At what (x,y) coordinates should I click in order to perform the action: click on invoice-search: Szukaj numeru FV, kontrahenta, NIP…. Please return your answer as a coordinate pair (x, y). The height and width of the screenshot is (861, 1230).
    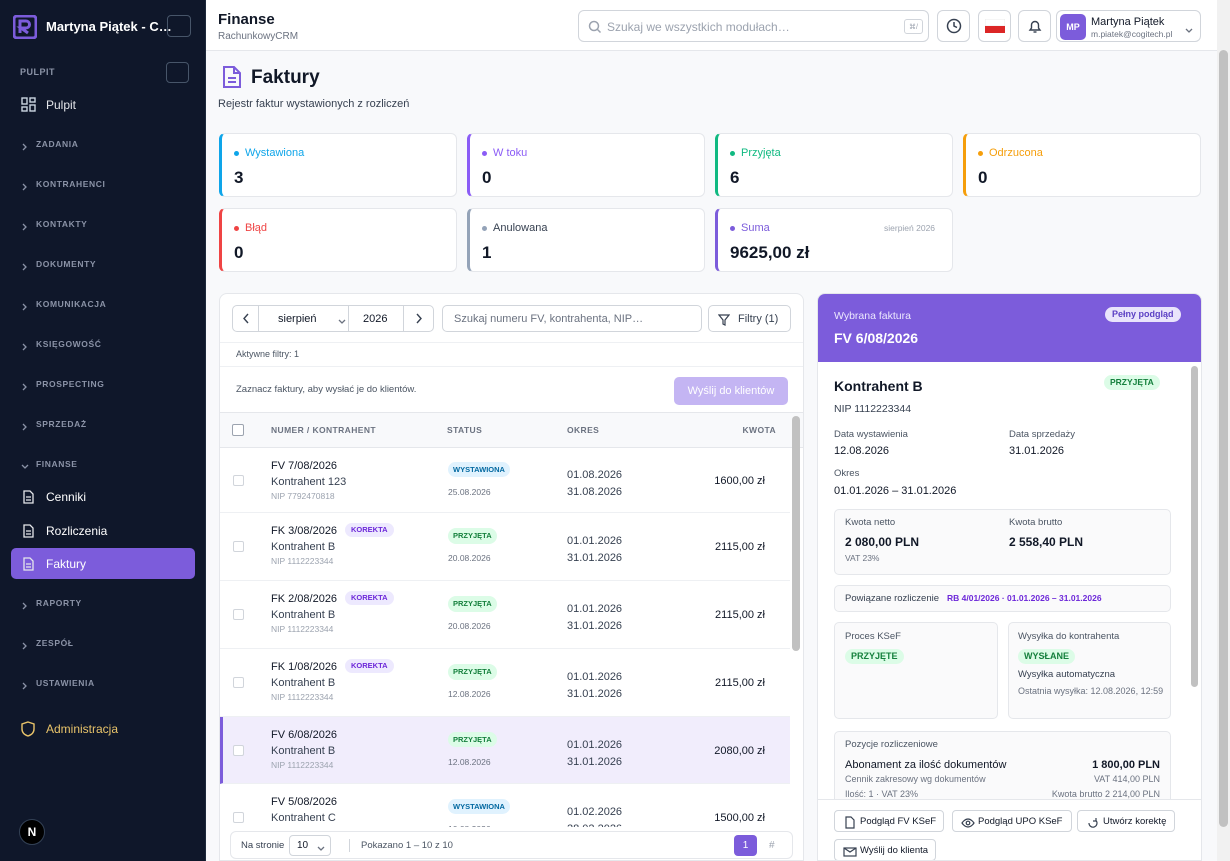
    Looking at the image, I should click on (572, 318).